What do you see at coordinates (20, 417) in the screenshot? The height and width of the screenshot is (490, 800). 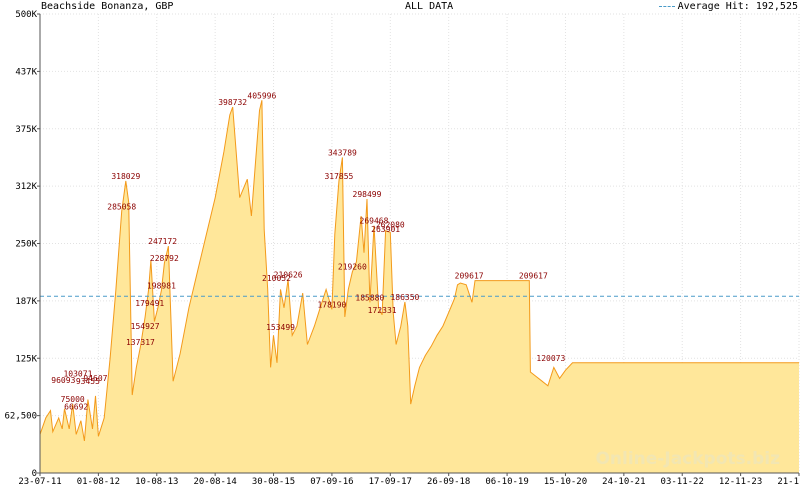 I see `y-tick-label: 62,500` at bounding box center [20, 417].